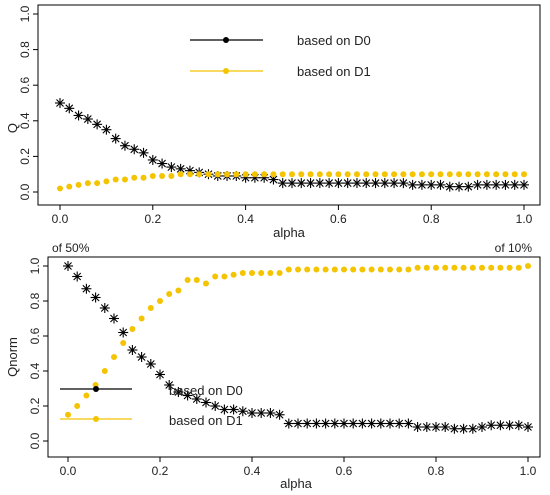 Image resolution: width=550 pixels, height=495 pixels. What do you see at coordinates (35, 405) in the screenshot?
I see `y-tick-label: 0.2` at bounding box center [35, 405].